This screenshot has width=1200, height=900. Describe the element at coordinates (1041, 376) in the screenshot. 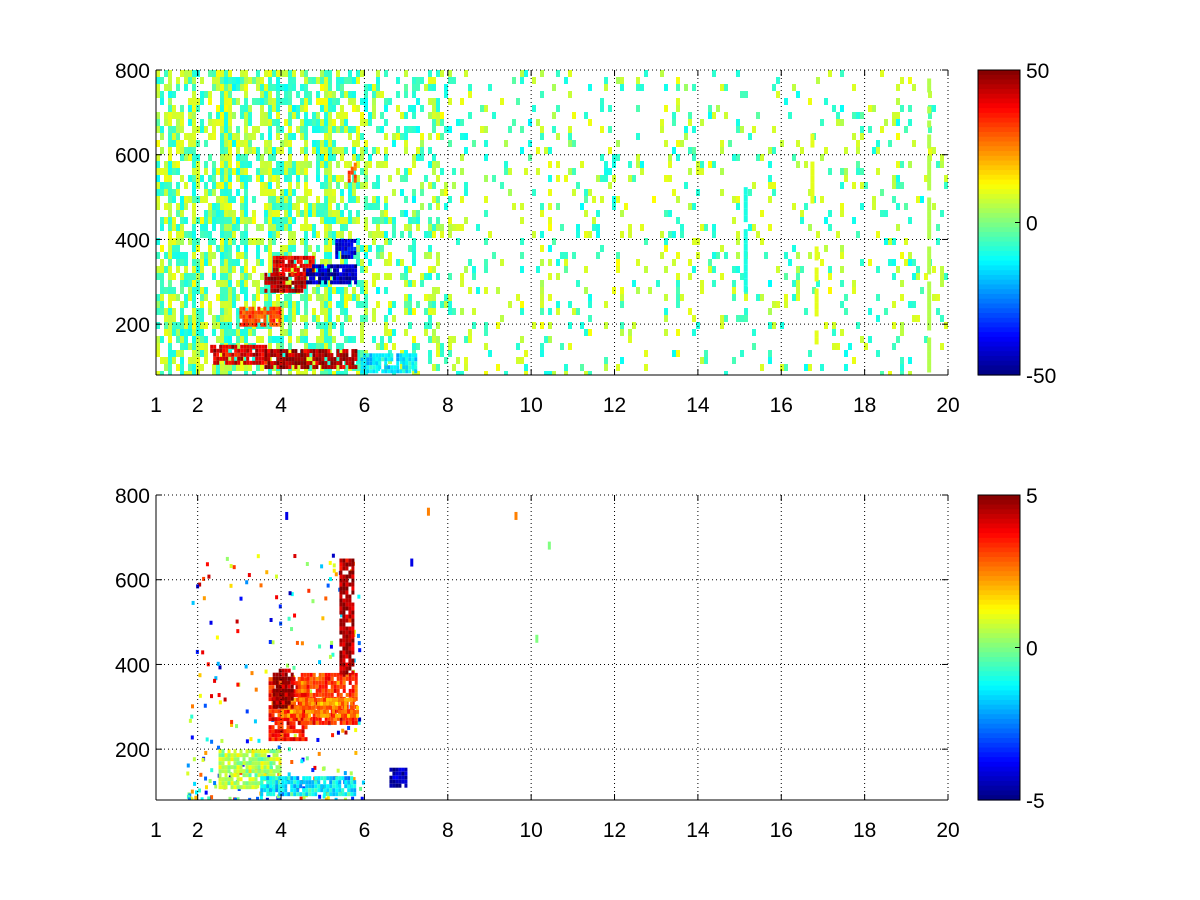

I see `colorbar-tick-label: -50` at that location.